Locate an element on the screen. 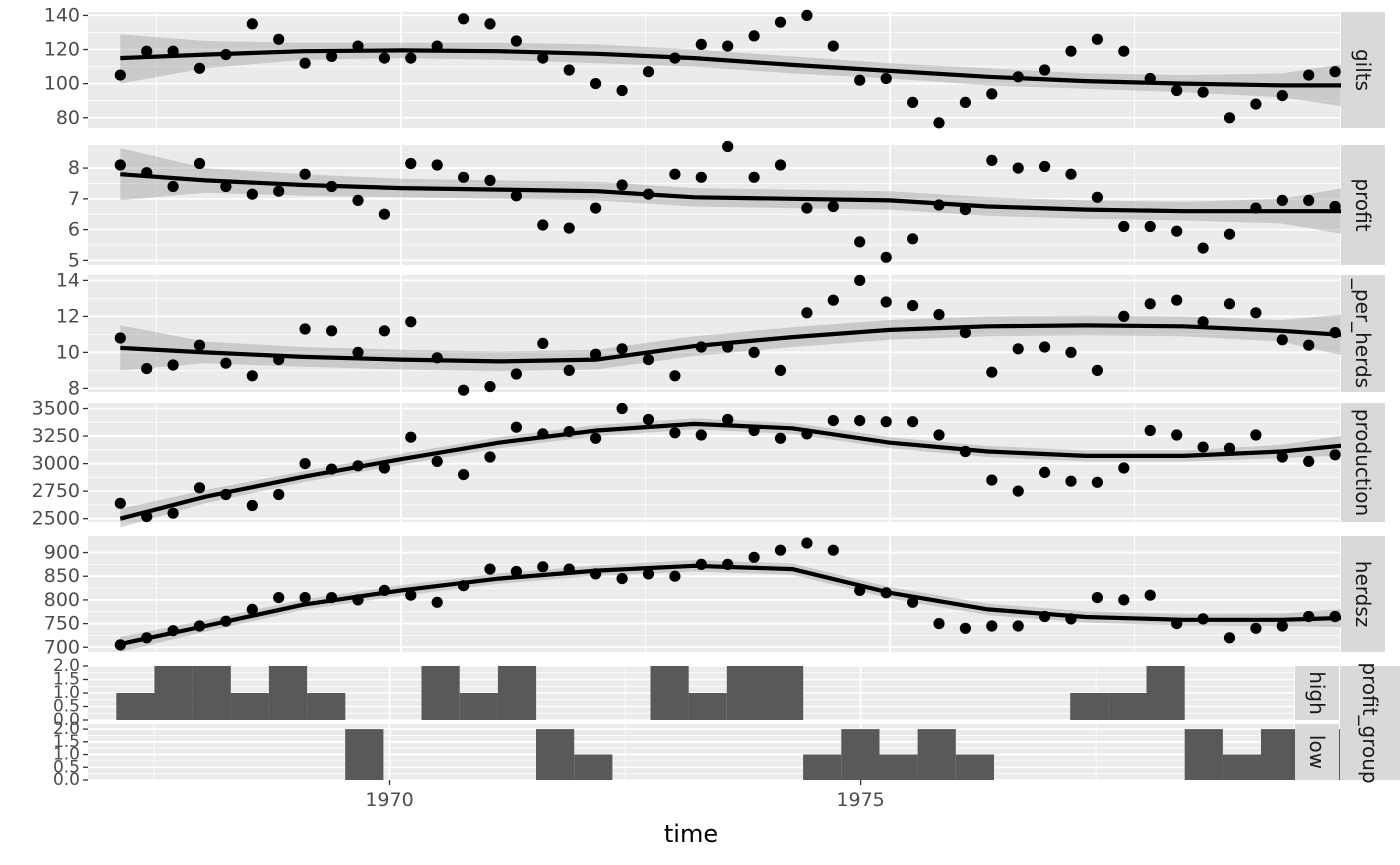  y-tick-label: 6 is located at coordinates (74, 230).